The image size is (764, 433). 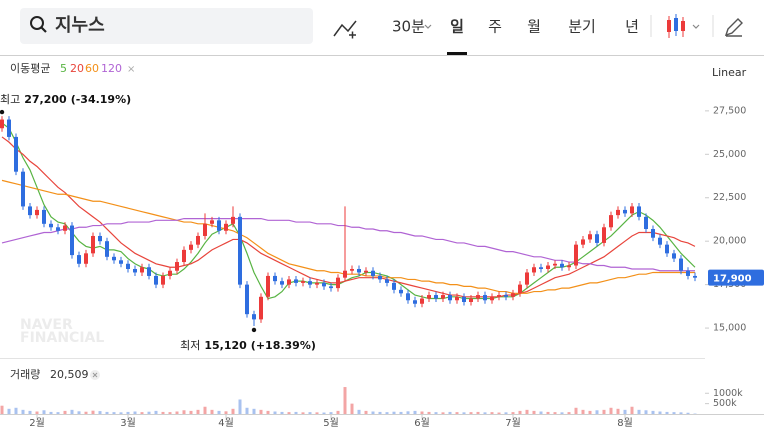 What do you see at coordinates (111, 68) in the screenshot?
I see `ma-legend-entry: 120` at bounding box center [111, 68].